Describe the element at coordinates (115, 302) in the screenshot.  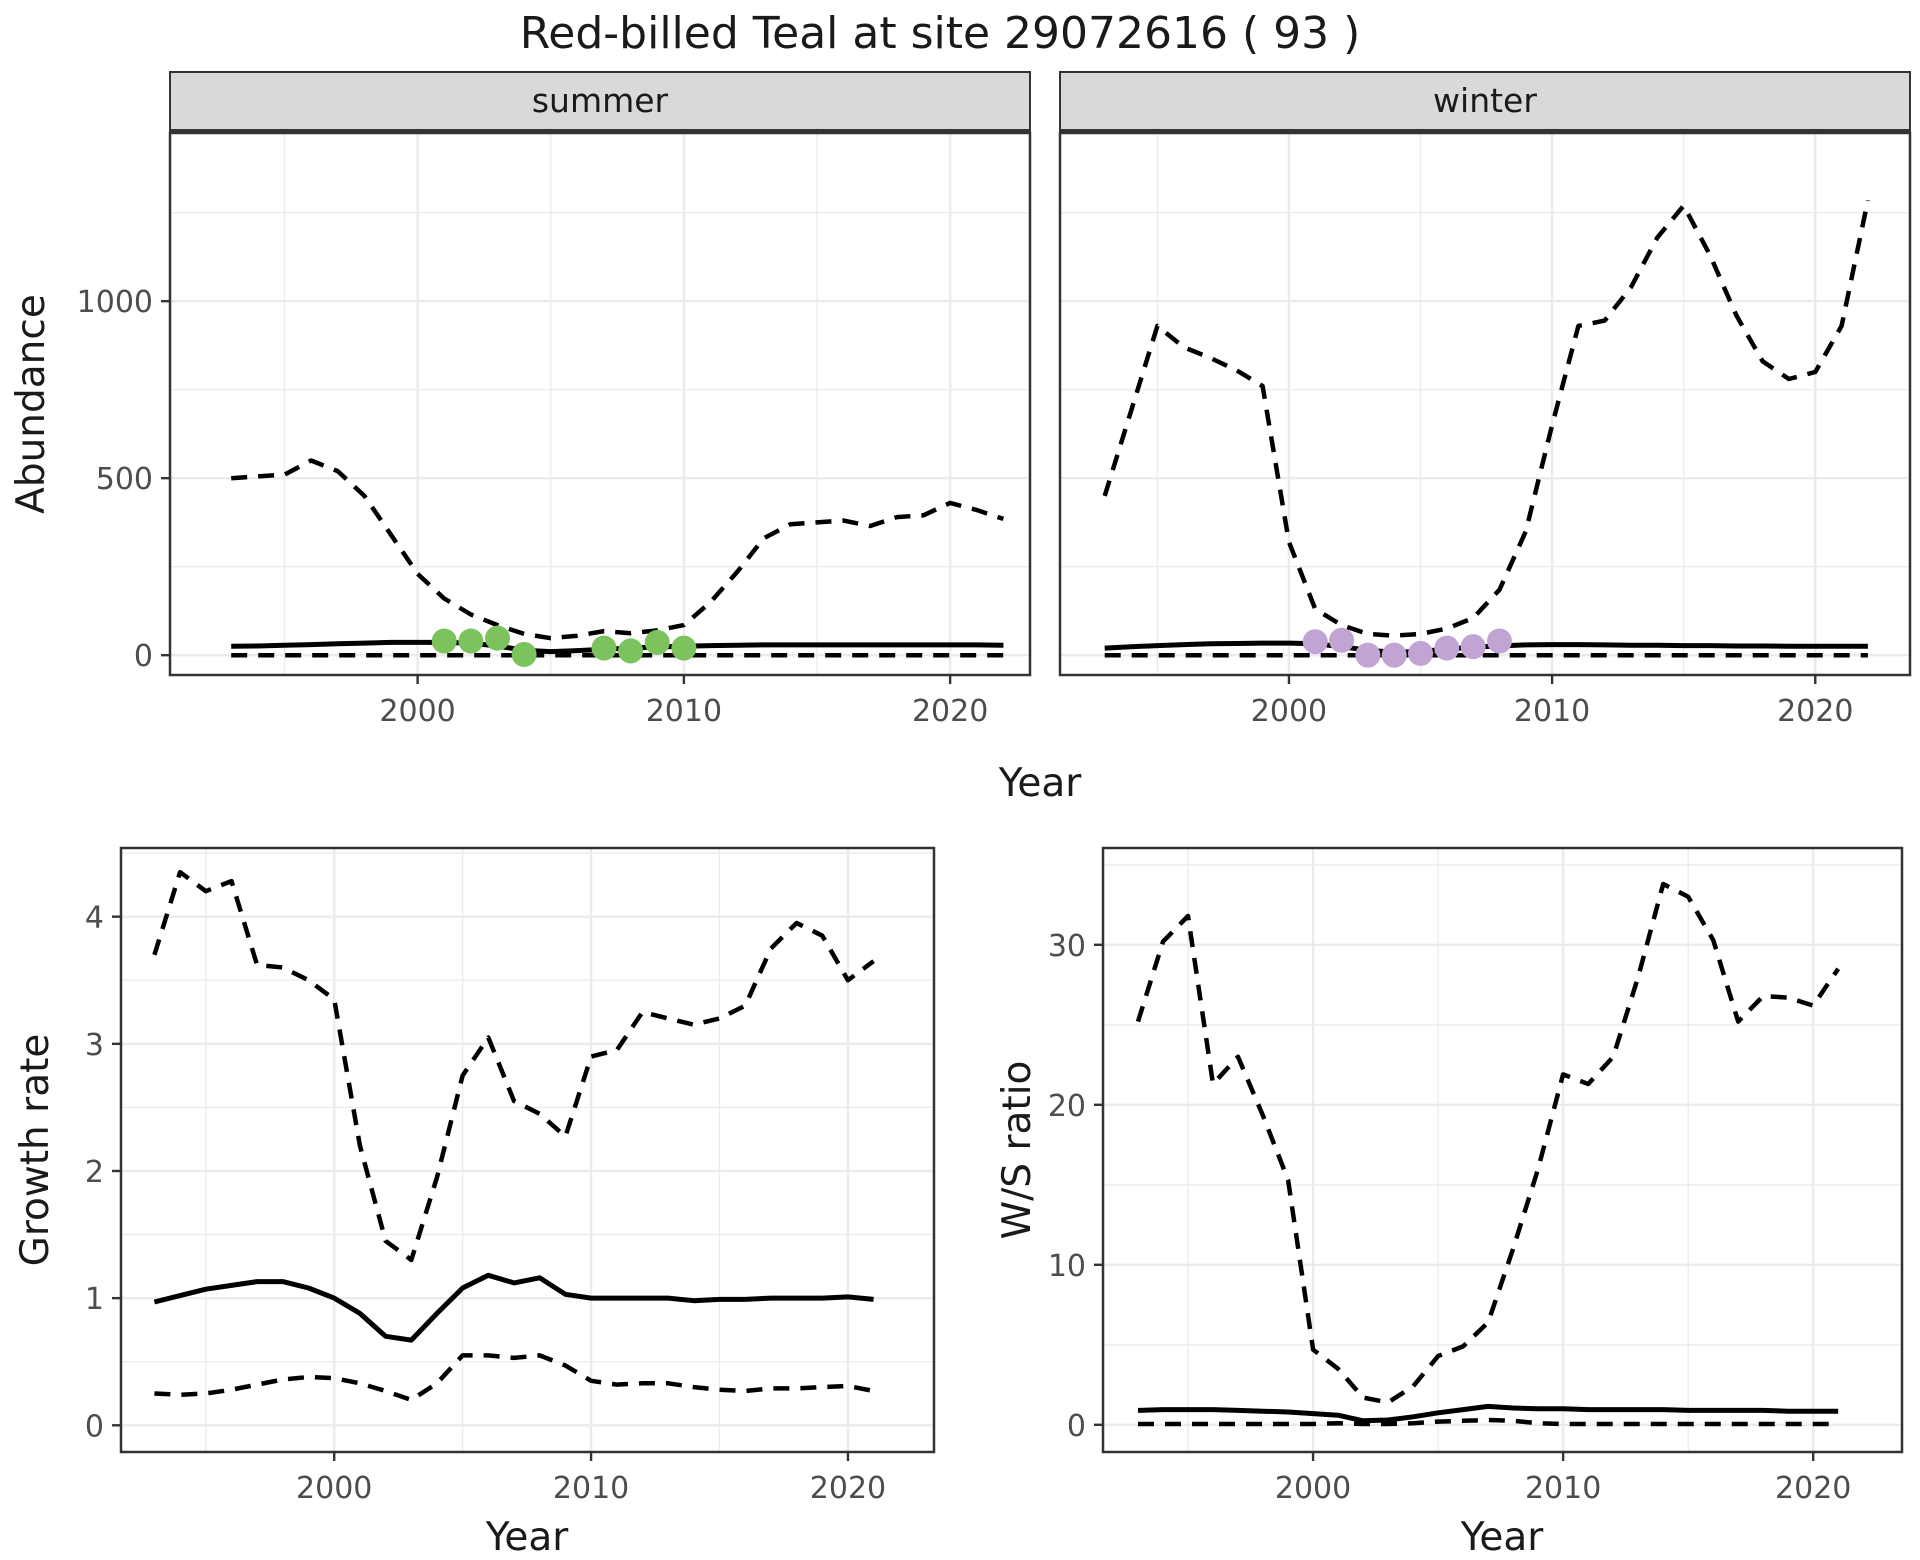
I see `y-tick-label: 1000` at that location.